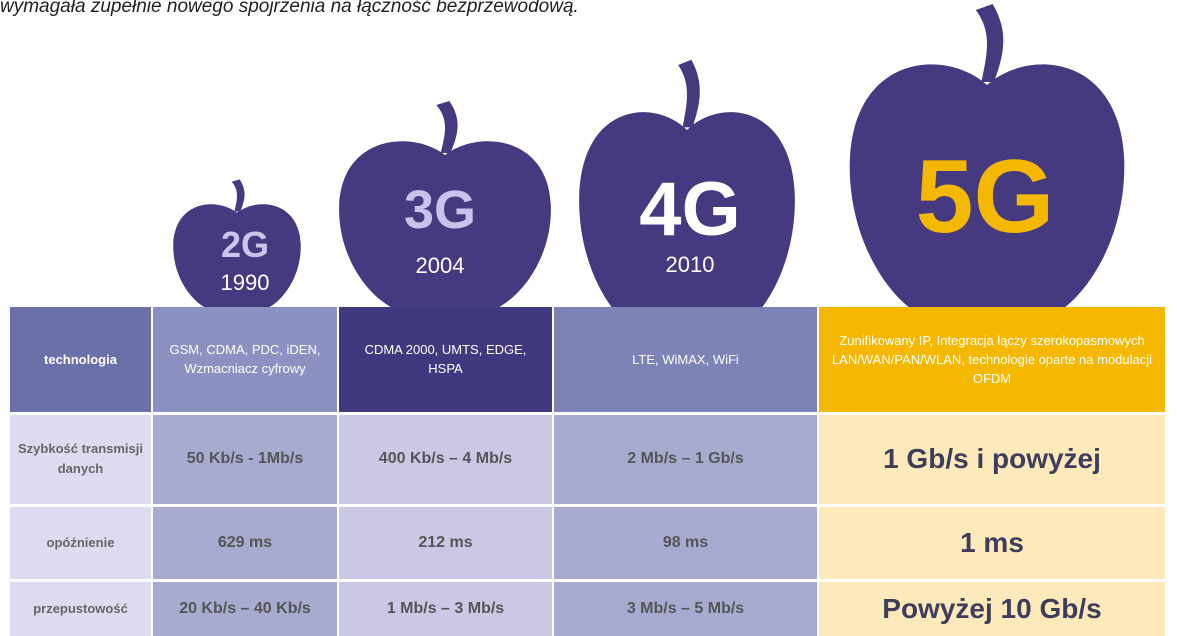 The image size is (1177, 636). Describe the element at coordinates (991, 458) in the screenshot. I see `cell: 1 Gb/s i powyżej` at that location.